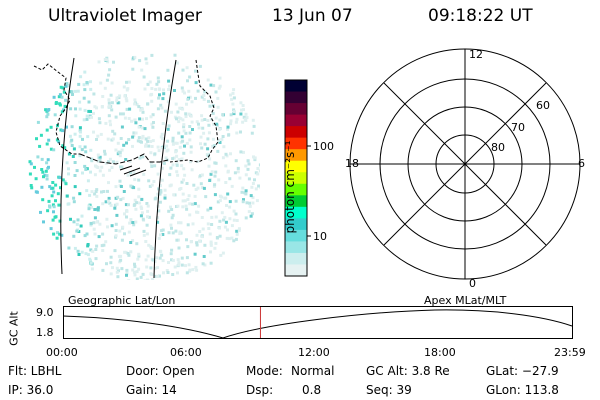 The image size is (600, 400). I want to click on altitude-plot, so click(318, 322).